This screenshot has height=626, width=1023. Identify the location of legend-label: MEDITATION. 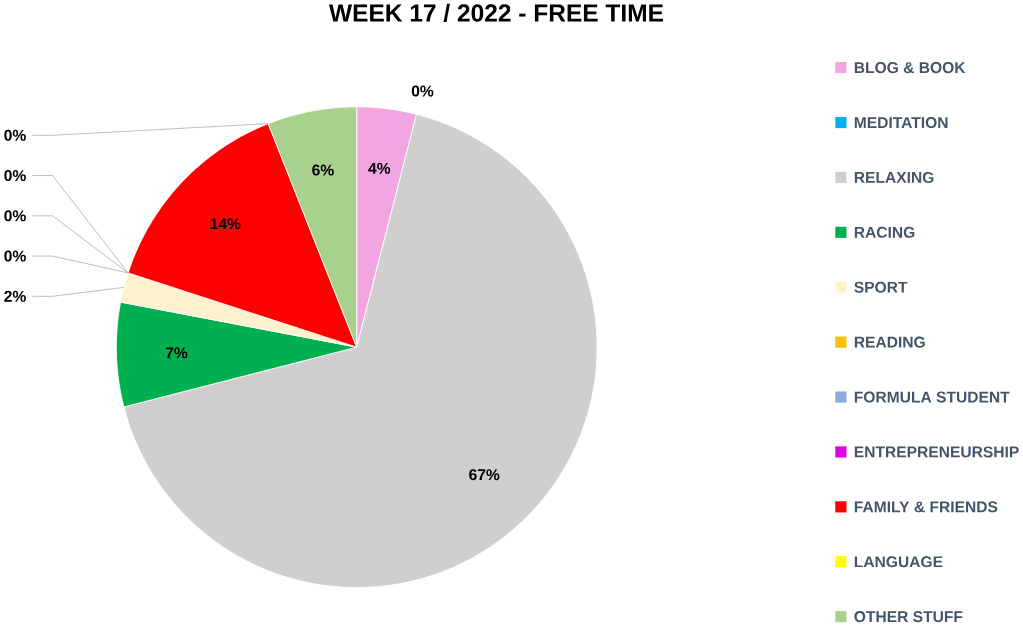
(901, 123).